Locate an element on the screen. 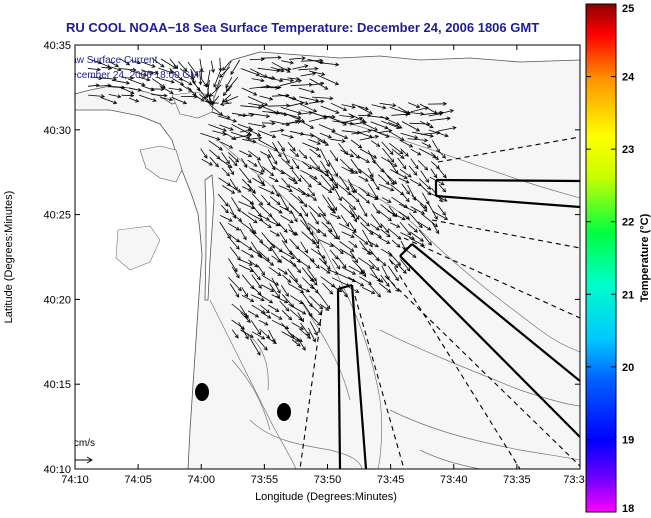 Image resolution: width=651 pixels, height=518 pixels. colorbar-tick-label: 25 is located at coordinates (628, 9).